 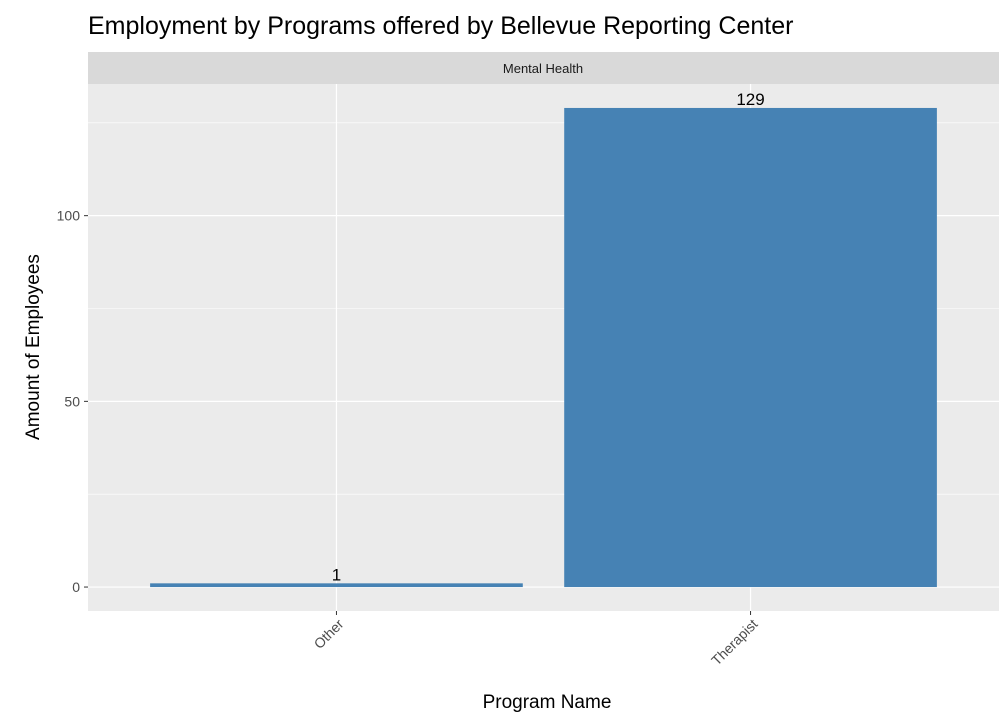 I want to click on y-axis: 0 50 100, so click(x=72, y=401).